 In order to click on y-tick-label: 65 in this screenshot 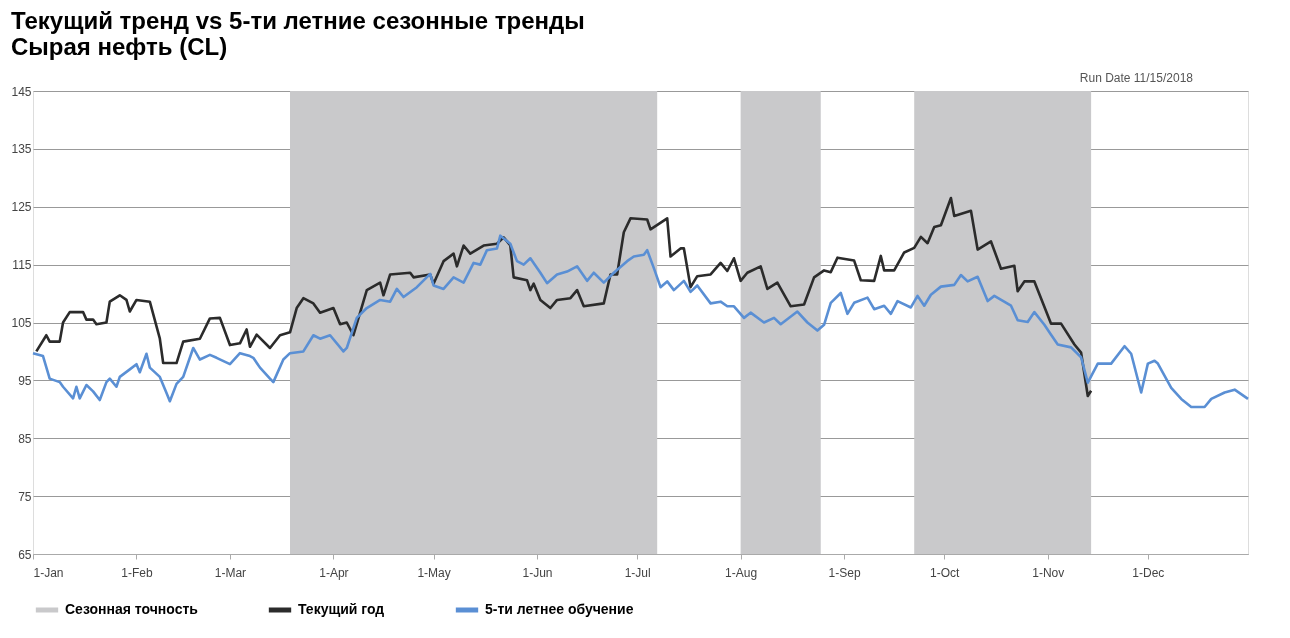, I will do `click(25, 554)`.